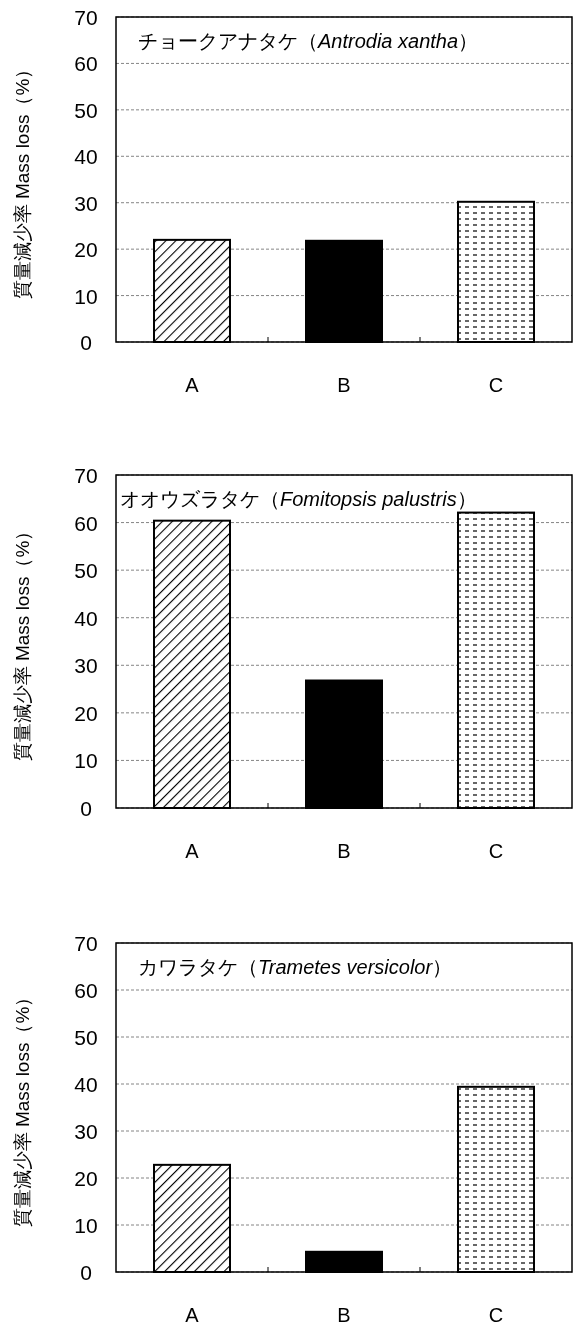 The width and height of the screenshot is (575, 1329). What do you see at coordinates (298, 499) in the screenshot?
I see `text: オオウズラタケ（Fomitopsis palustris）` at bounding box center [298, 499].